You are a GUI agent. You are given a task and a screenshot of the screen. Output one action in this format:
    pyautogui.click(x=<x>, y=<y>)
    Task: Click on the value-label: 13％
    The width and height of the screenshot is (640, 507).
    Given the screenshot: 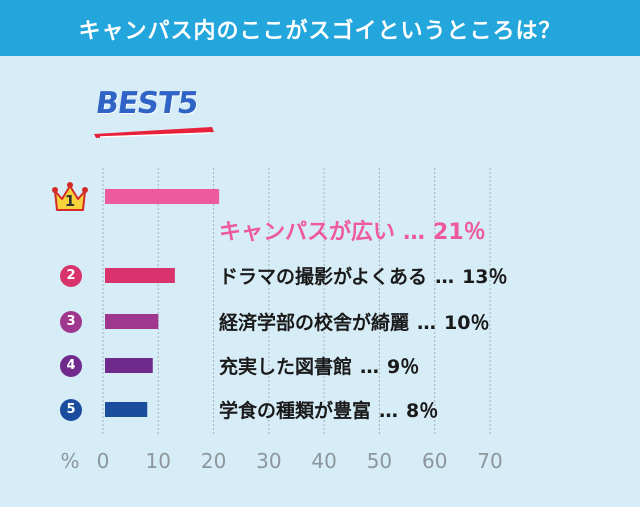 What is the action you would take?
    pyautogui.click(x=485, y=277)
    